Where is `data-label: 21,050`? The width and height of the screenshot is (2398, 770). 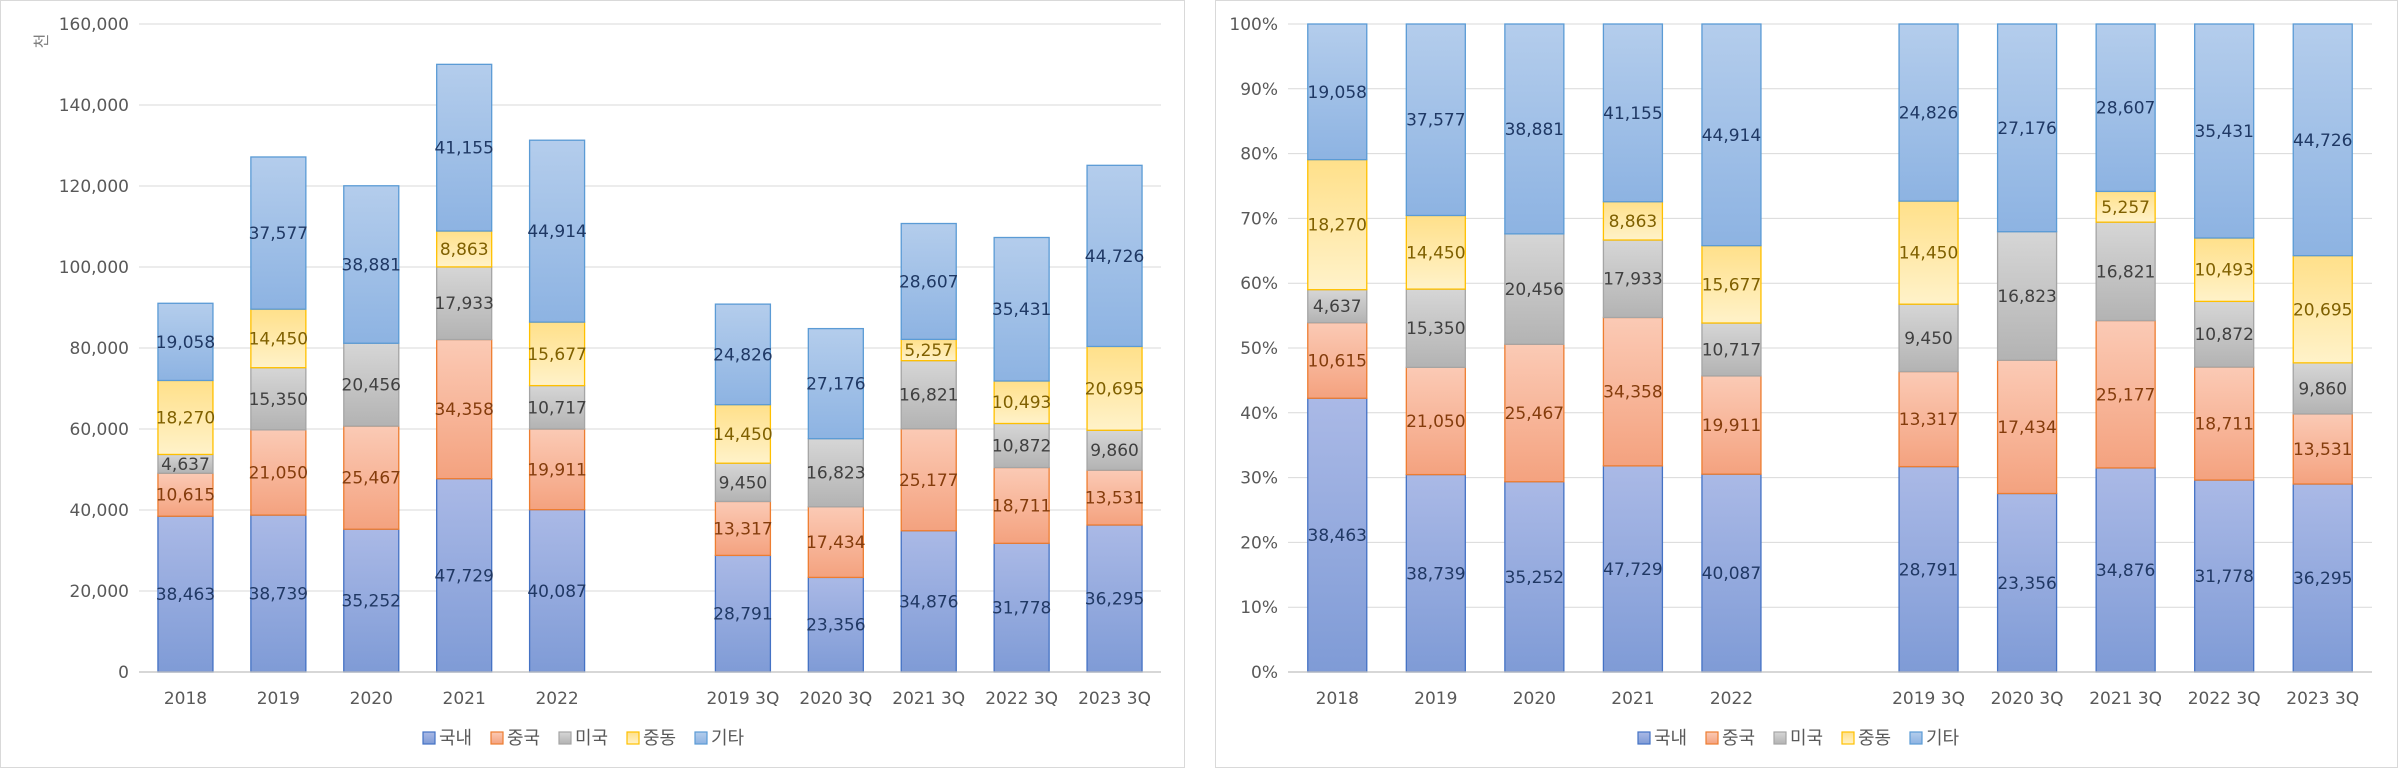
data-label: 21,050 is located at coordinates (1435, 422).